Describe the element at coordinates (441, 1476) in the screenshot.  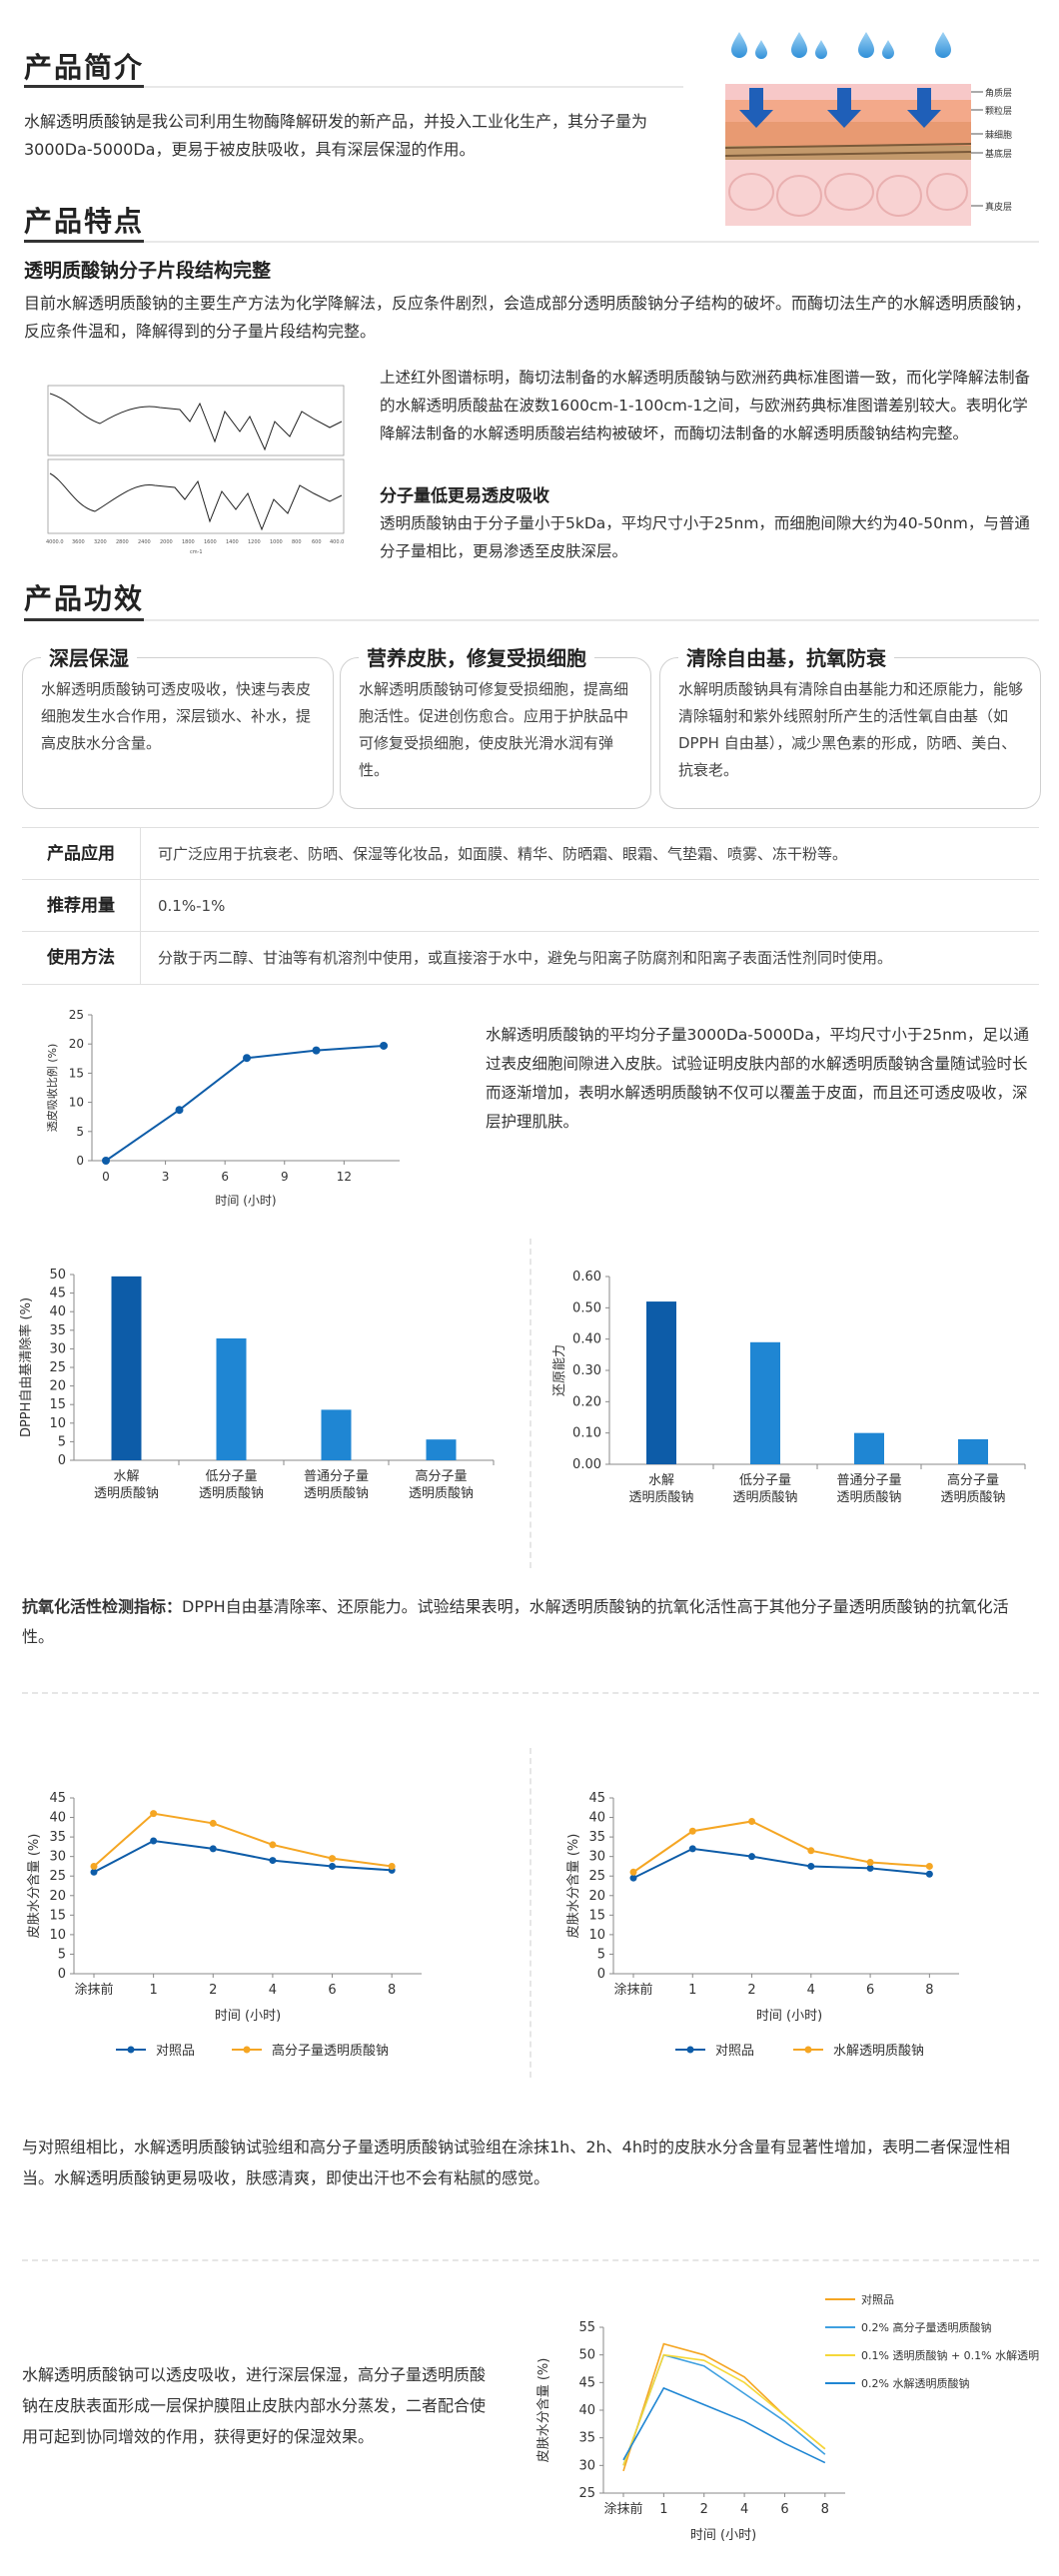
I see `x-tick-label: 高分子量` at that location.